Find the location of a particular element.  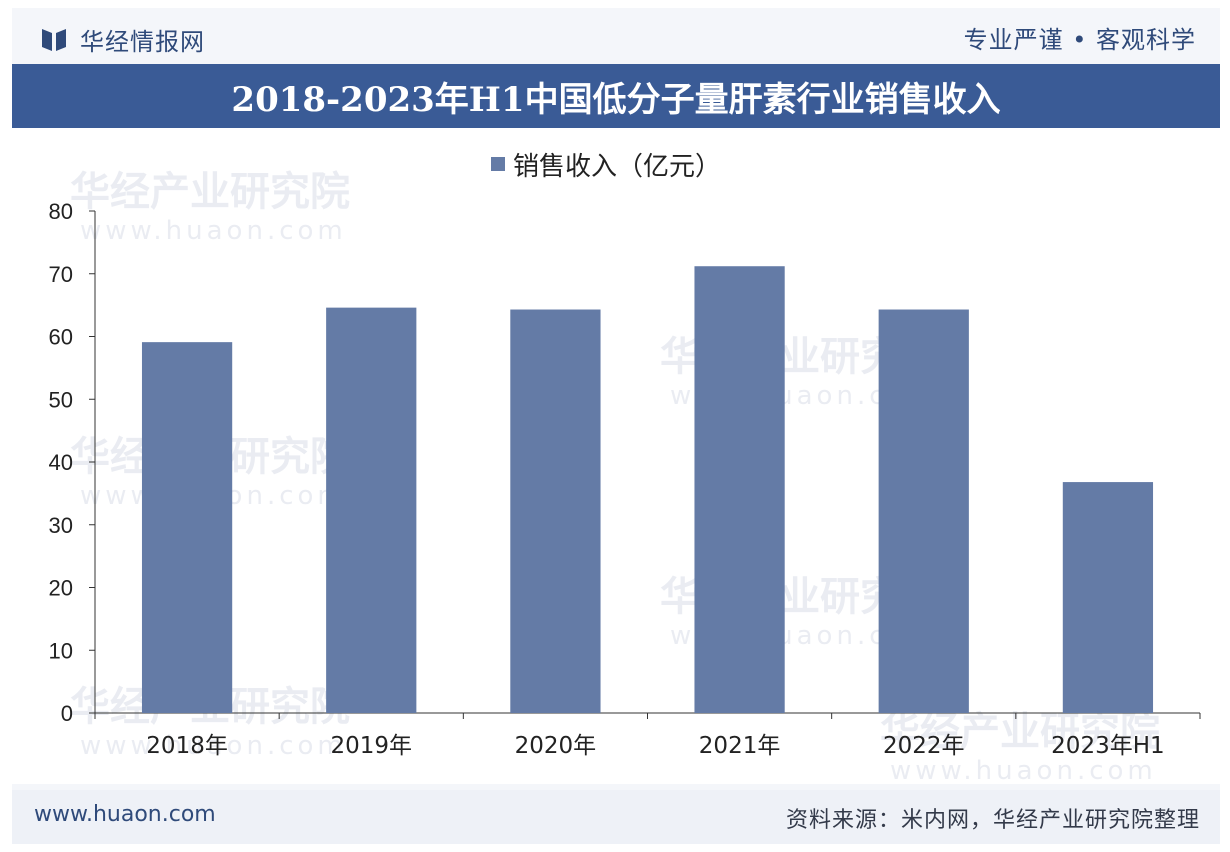

x-tick-label: 2022年 is located at coordinates (924, 746).